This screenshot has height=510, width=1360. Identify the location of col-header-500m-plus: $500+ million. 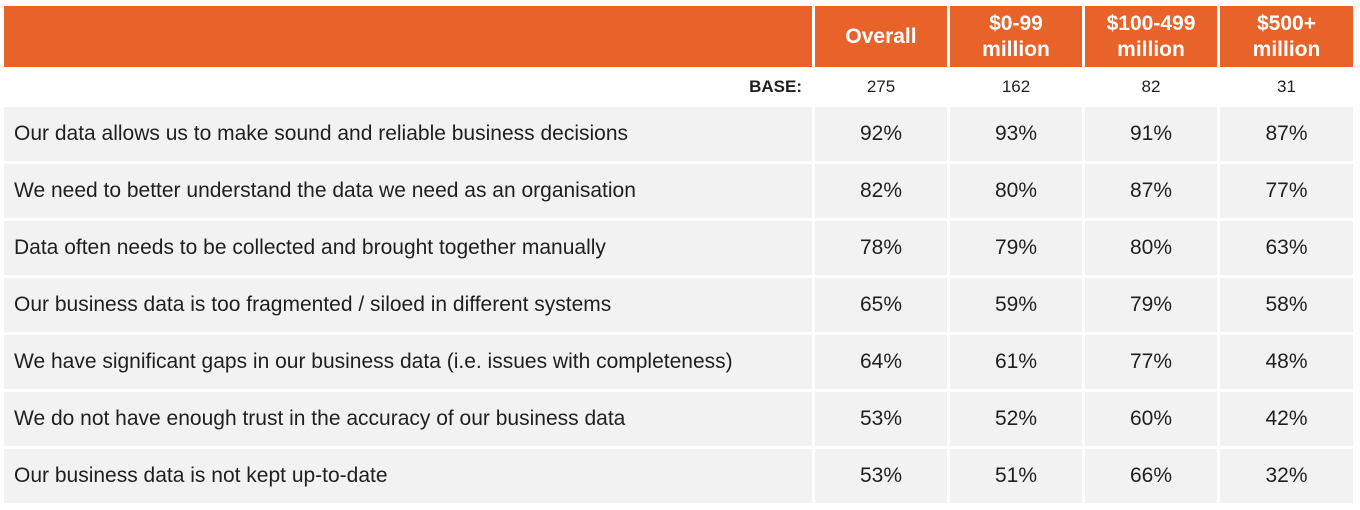
(1286, 38).